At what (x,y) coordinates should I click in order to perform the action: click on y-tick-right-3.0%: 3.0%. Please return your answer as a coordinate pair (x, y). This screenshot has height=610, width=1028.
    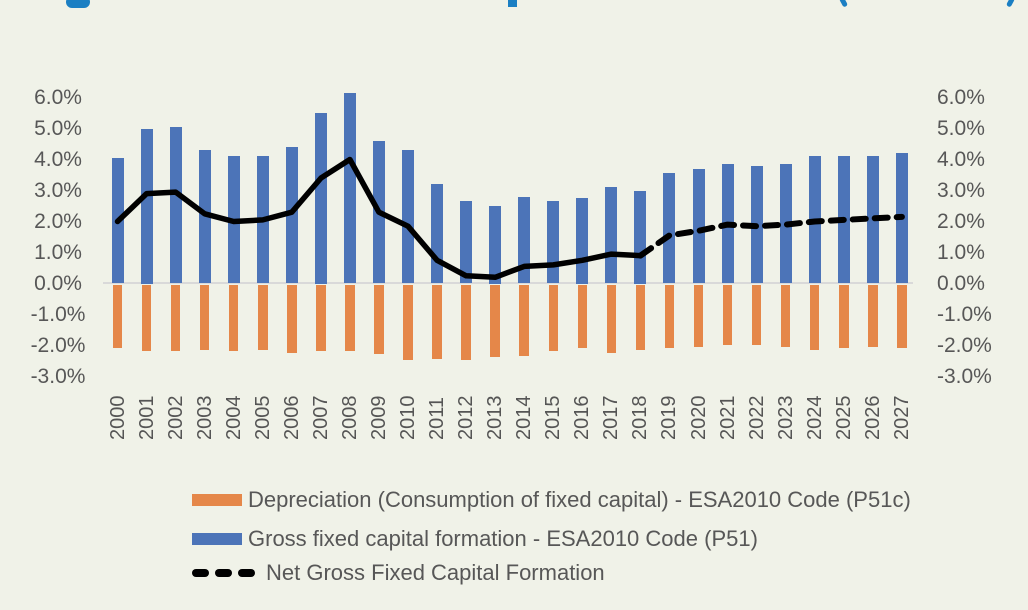
    Looking at the image, I should click on (961, 190).